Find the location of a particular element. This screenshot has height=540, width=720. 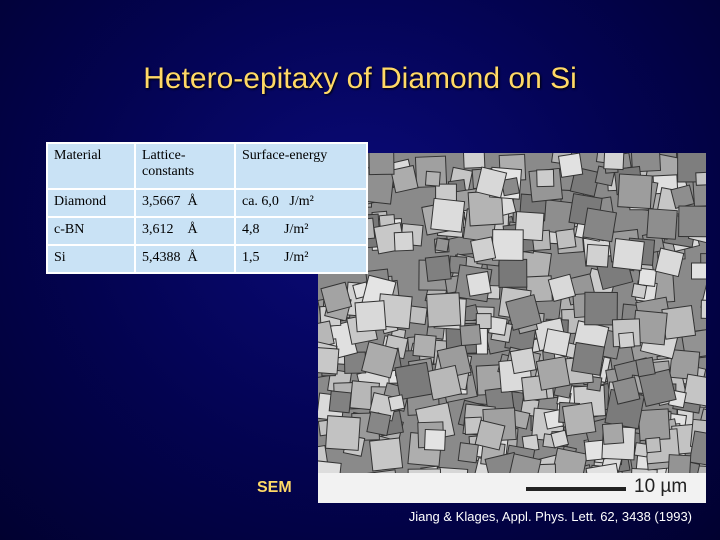

sem-label: SEM is located at coordinates (274, 487).